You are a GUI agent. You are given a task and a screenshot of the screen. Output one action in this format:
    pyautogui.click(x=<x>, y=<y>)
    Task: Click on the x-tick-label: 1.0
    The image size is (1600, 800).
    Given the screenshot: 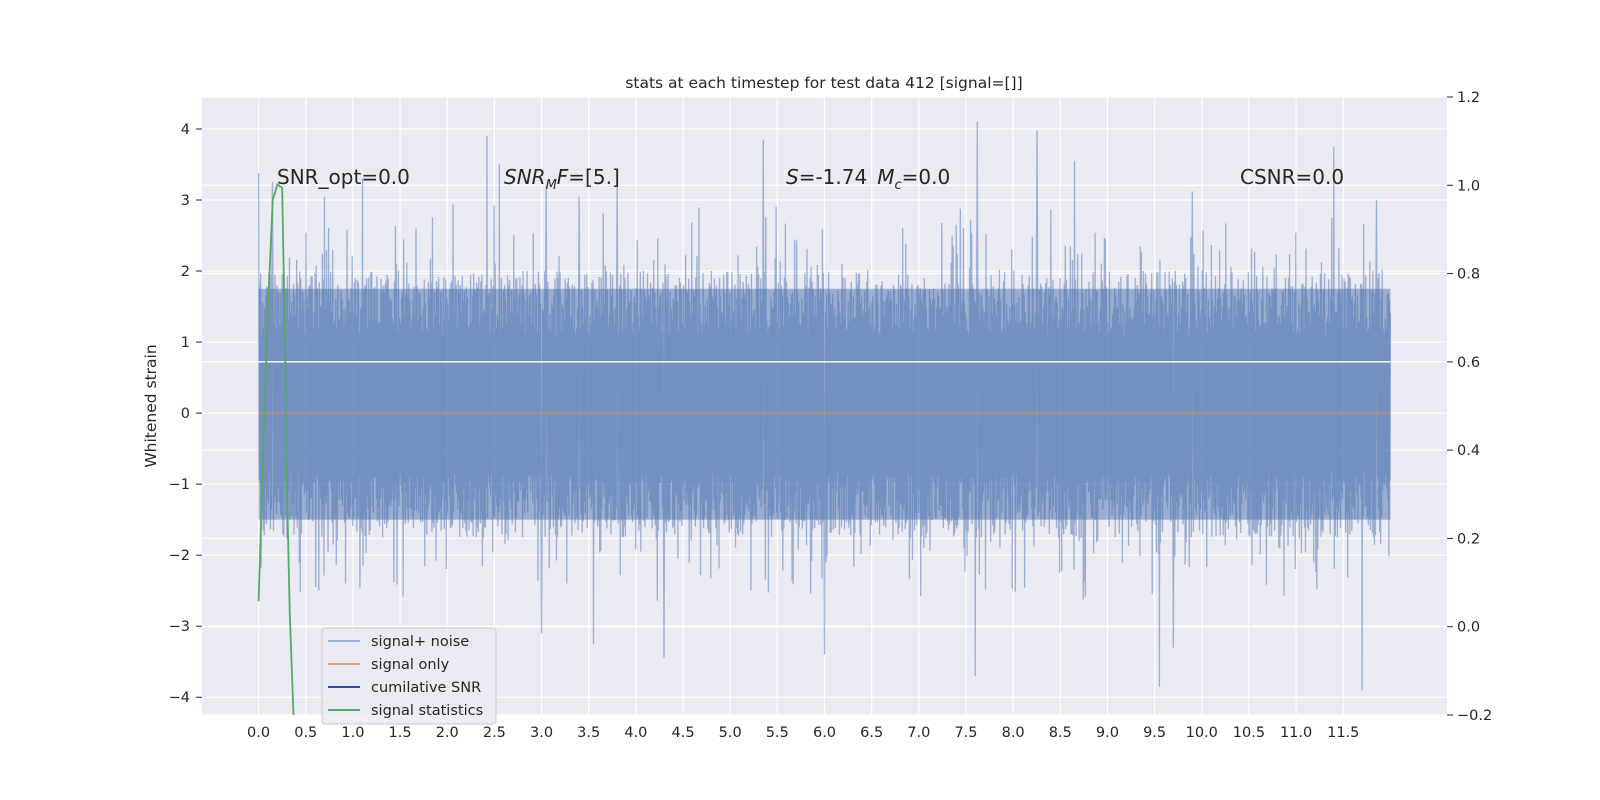 What is the action you would take?
    pyautogui.click(x=352, y=733)
    